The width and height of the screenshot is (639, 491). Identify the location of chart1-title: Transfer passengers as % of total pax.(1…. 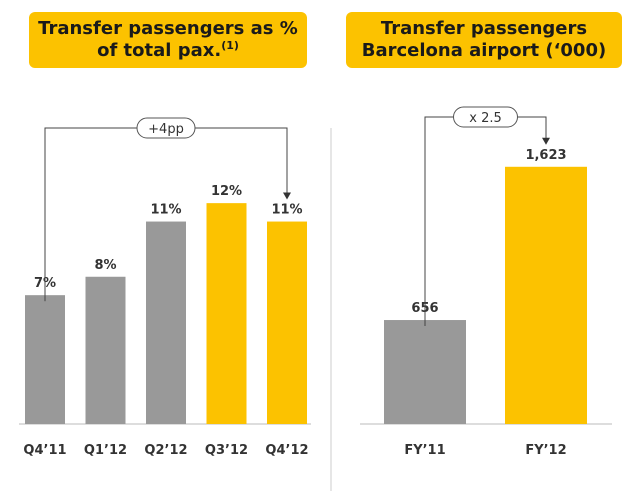
(168, 40).